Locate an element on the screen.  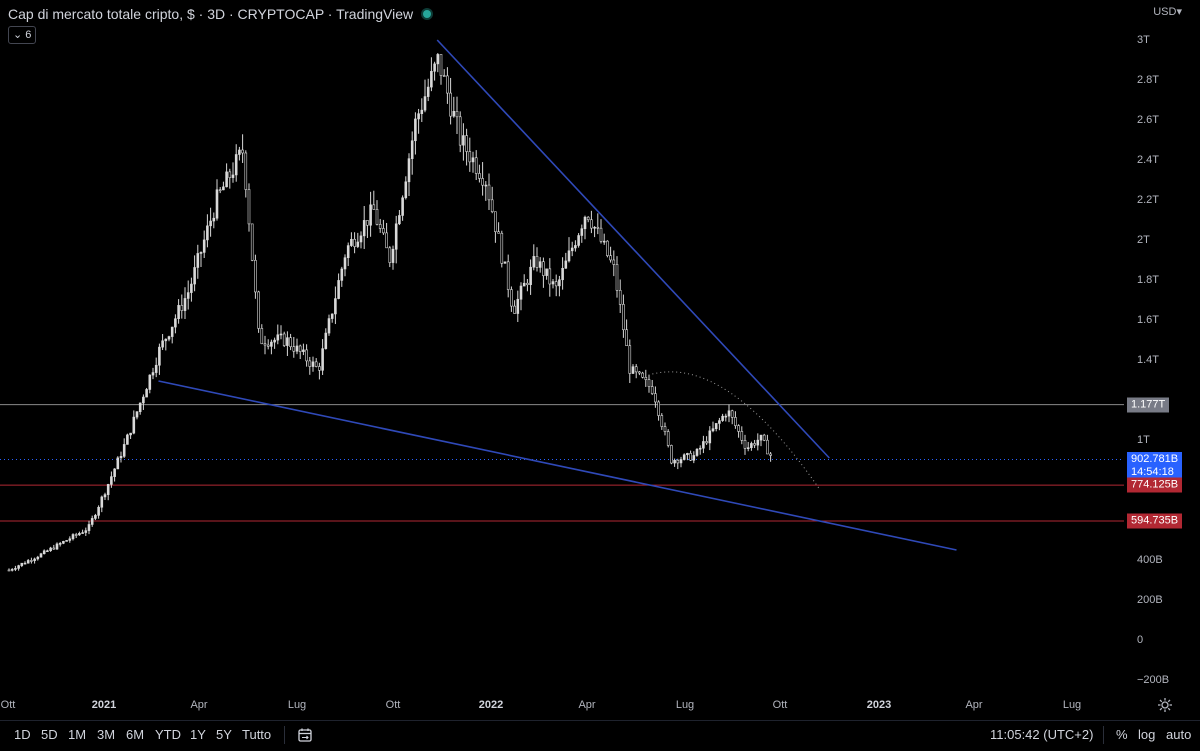
price-axis-tick: 2.6T is located at coordinates (1148, 120).